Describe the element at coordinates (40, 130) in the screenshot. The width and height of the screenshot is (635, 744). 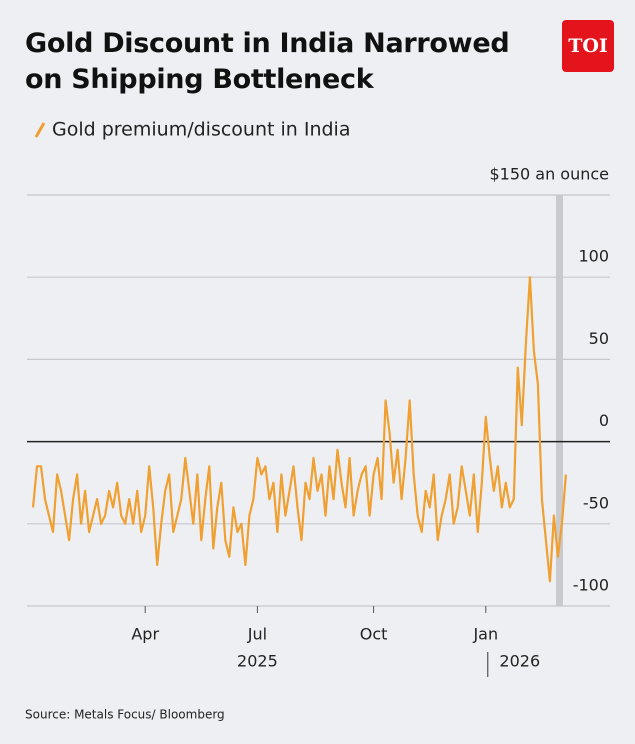
I see `legend-swatch` at that location.